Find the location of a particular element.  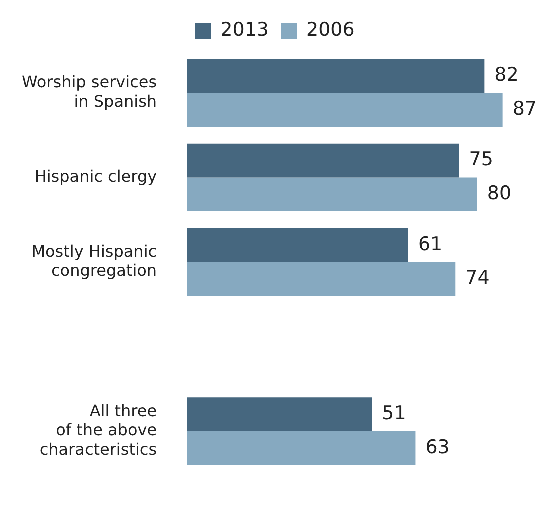

data-label: 82 is located at coordinates (506, 75).